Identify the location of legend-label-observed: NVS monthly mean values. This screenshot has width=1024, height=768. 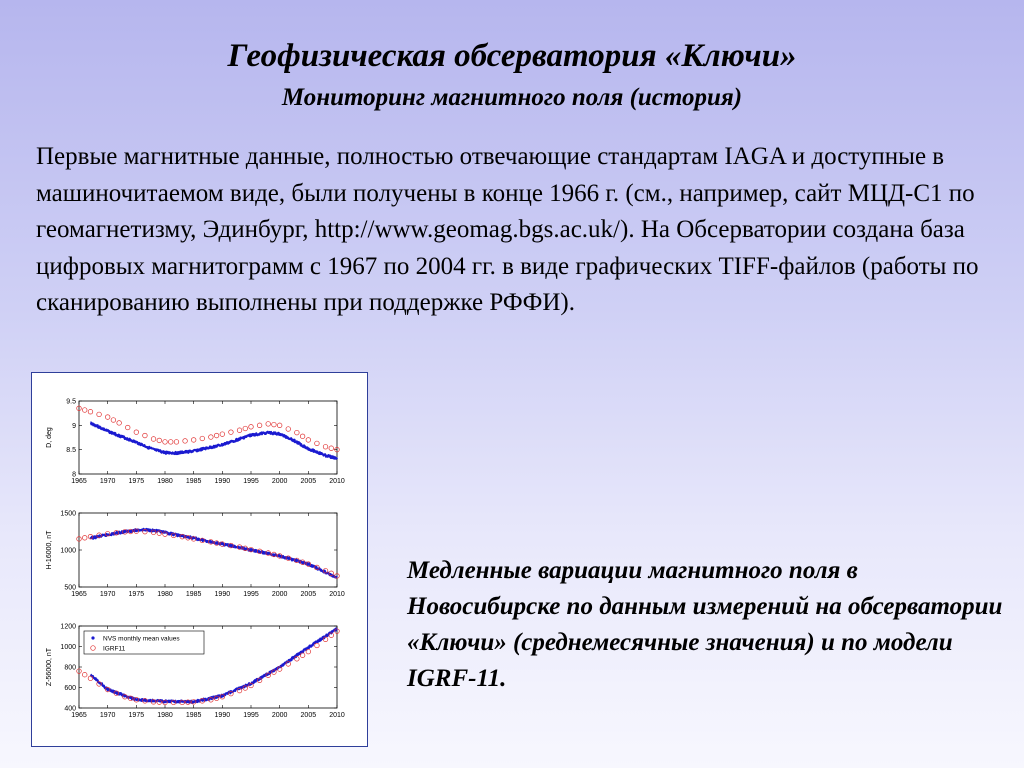
(141, 639).